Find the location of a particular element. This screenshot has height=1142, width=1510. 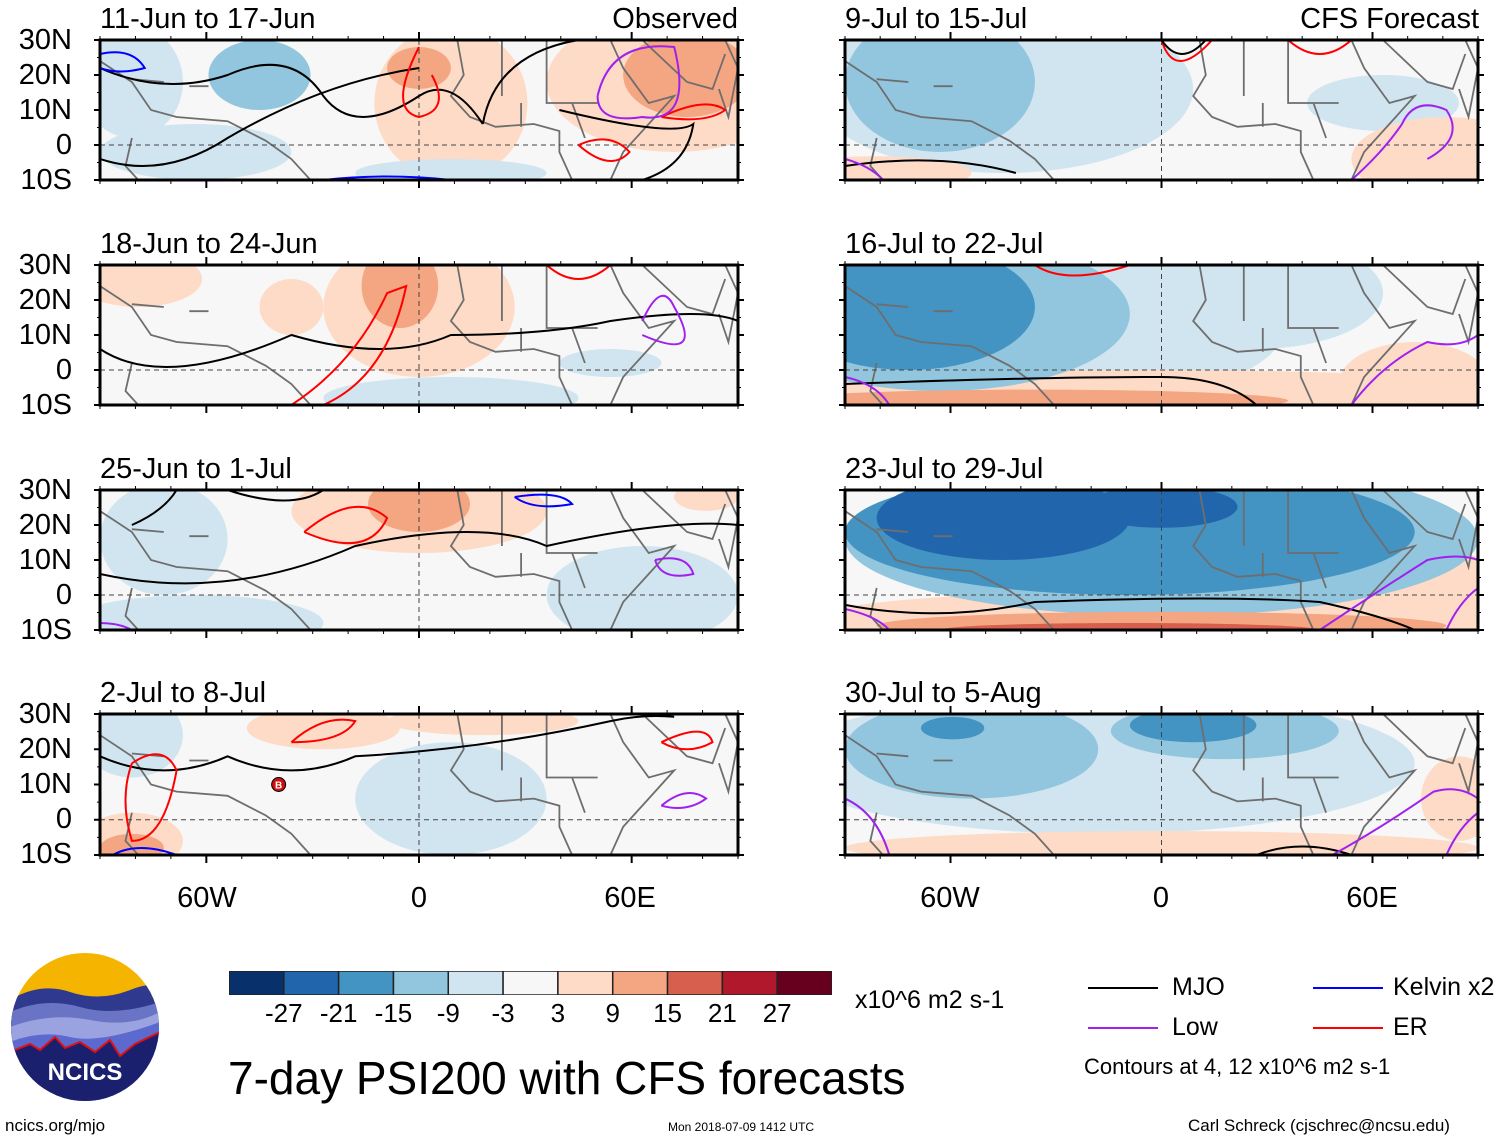

lon-label-60e-left: 60E is located at coordinates (630, 898).